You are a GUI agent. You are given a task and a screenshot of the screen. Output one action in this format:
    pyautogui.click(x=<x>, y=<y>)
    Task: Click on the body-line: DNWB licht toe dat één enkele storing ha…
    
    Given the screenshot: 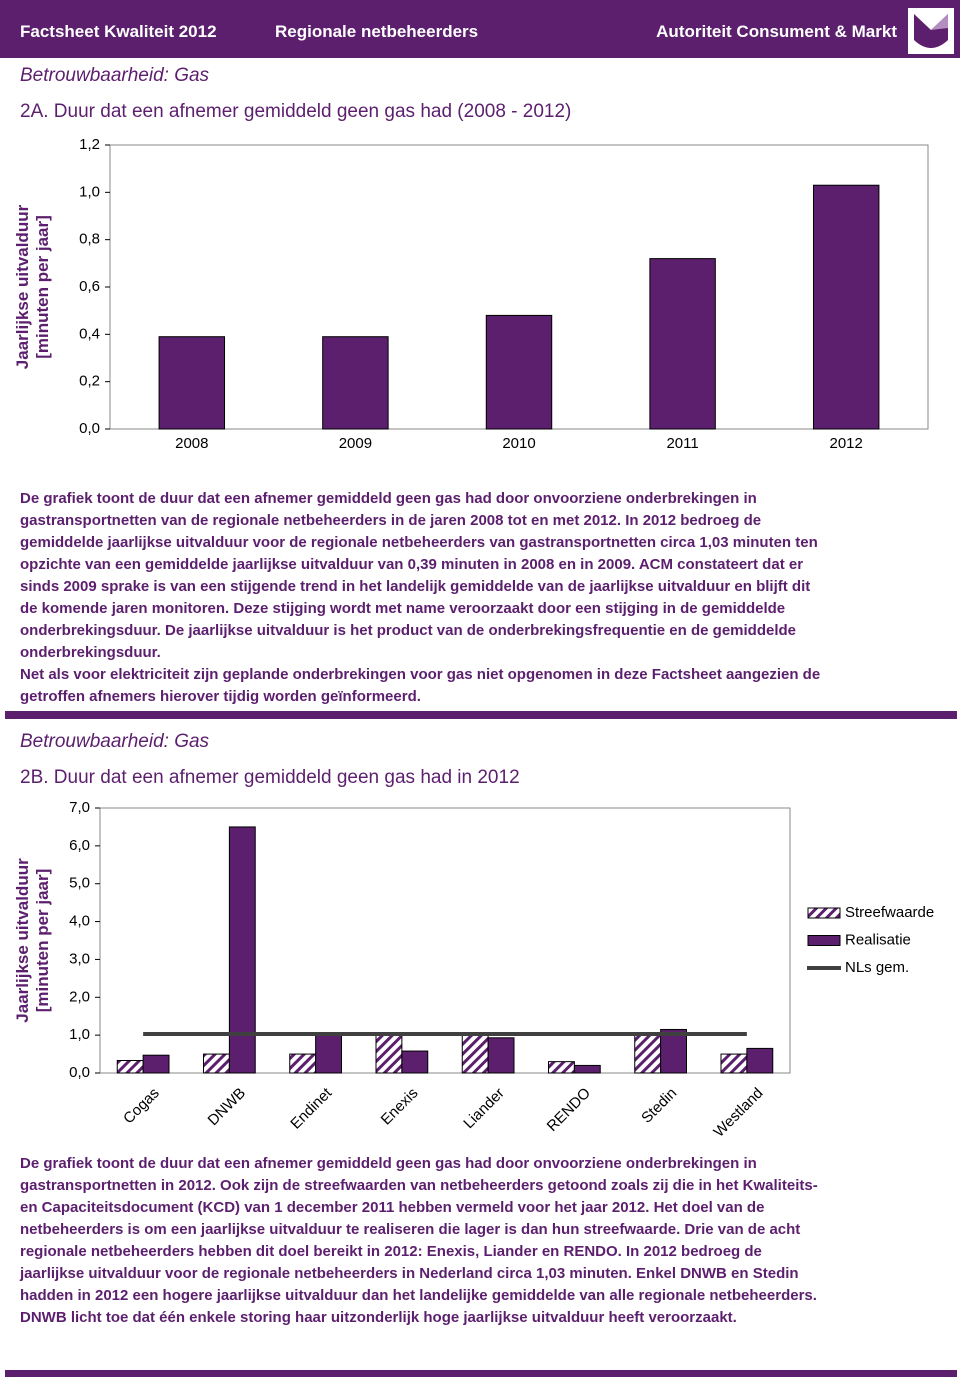 What is the action you would take?
    pyautogui.click(x=378, y=1317)
    